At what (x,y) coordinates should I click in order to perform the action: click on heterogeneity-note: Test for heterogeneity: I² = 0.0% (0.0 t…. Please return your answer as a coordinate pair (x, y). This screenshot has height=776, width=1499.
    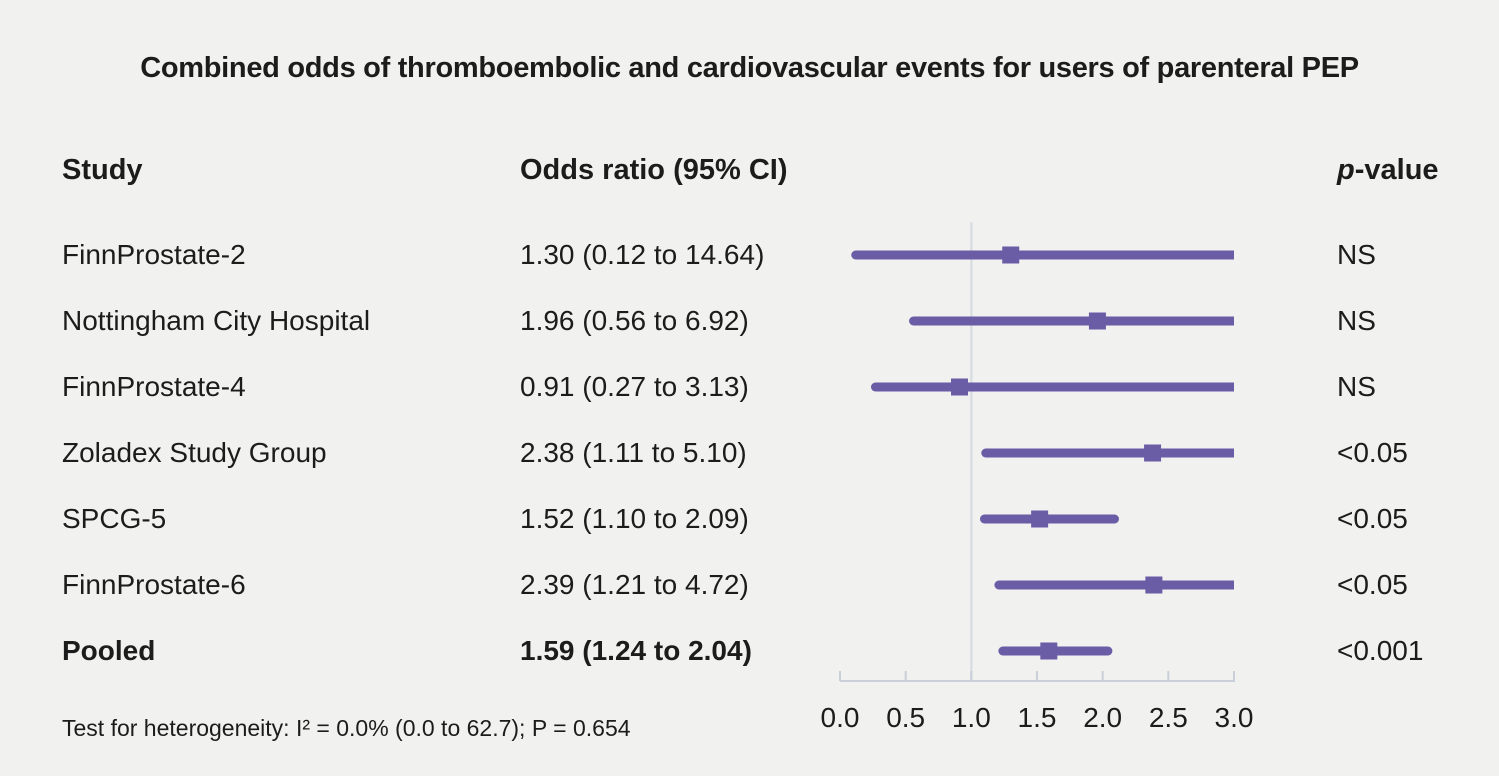
    Looking at the image, I should click on (346, 728).